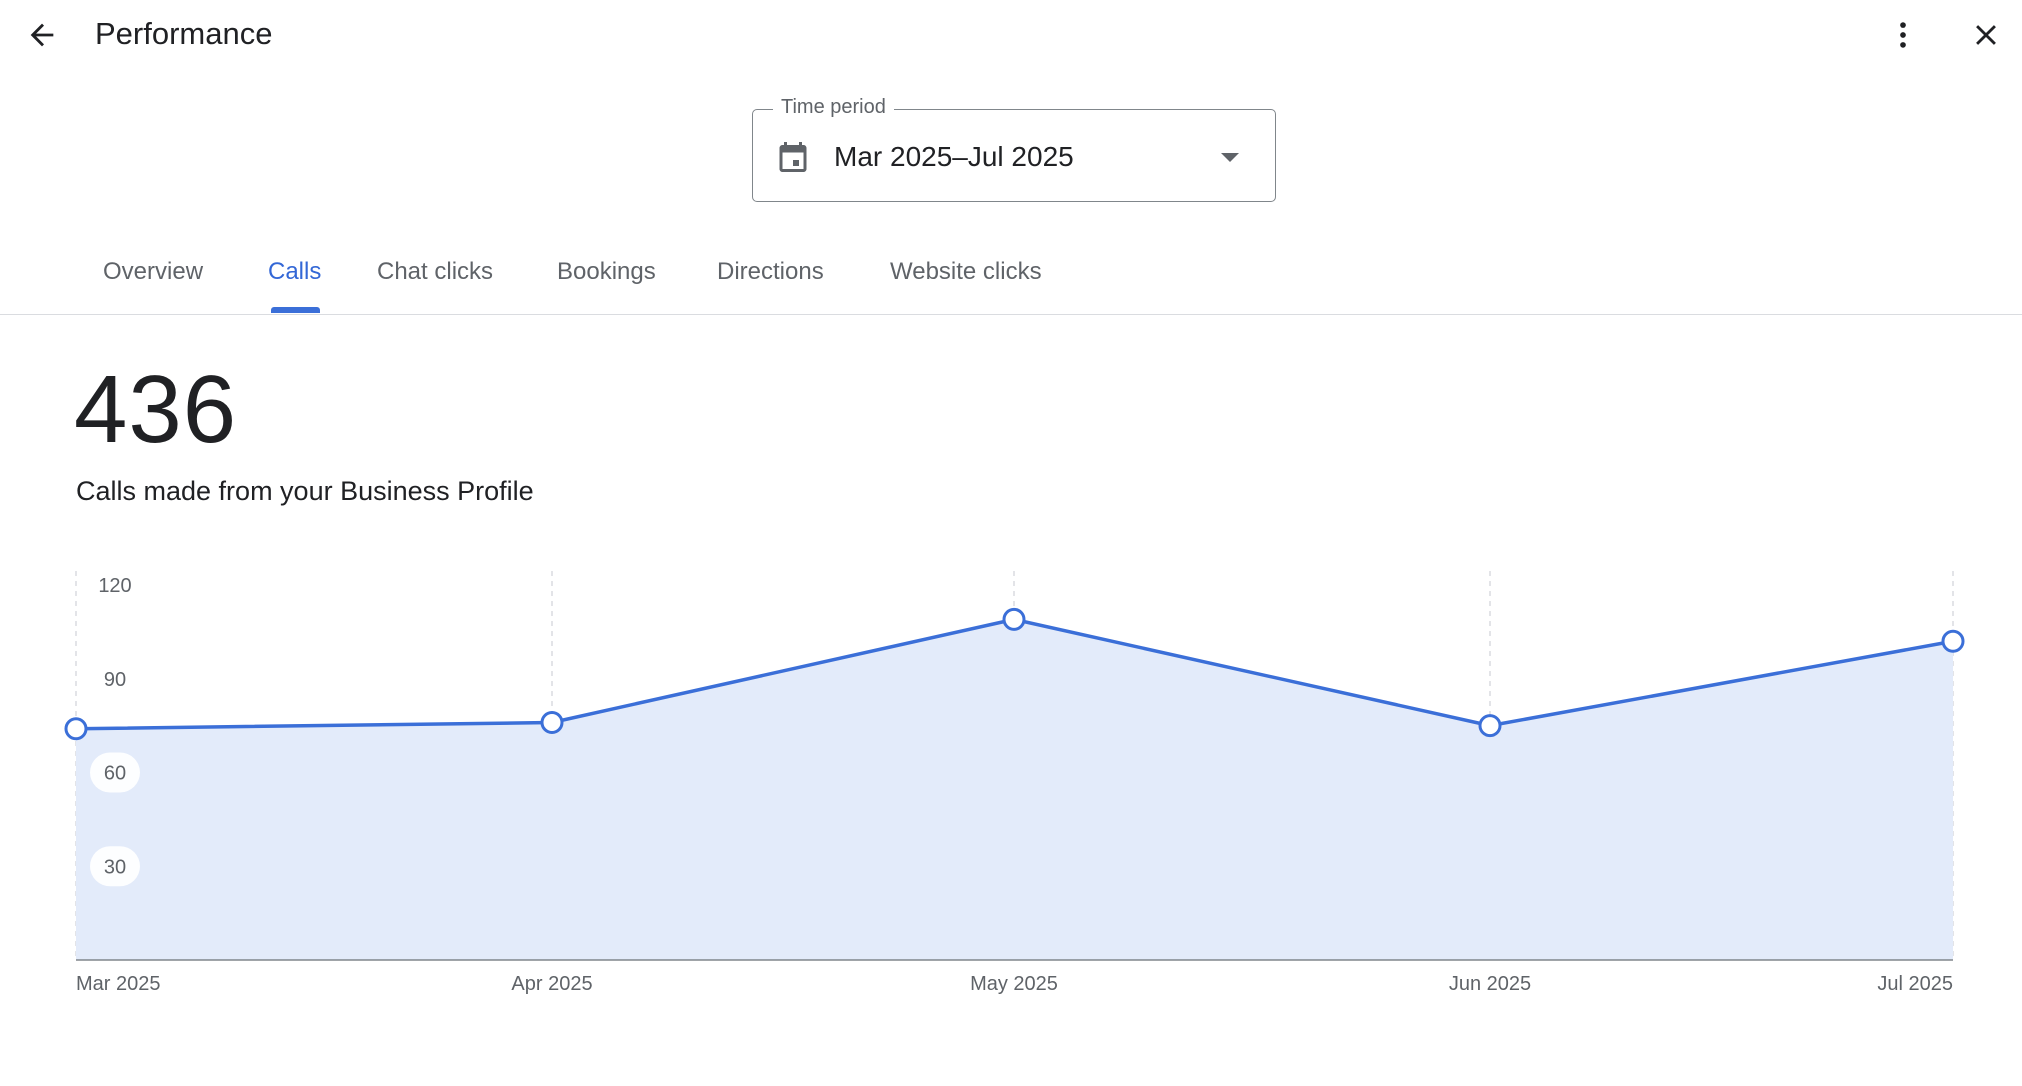 This screenshot has width=2022, height=1086. What do you see at coordinates (153, 271) in the screenshot?
I see `tab-overview: Overview` at bounding box center [153, 271].